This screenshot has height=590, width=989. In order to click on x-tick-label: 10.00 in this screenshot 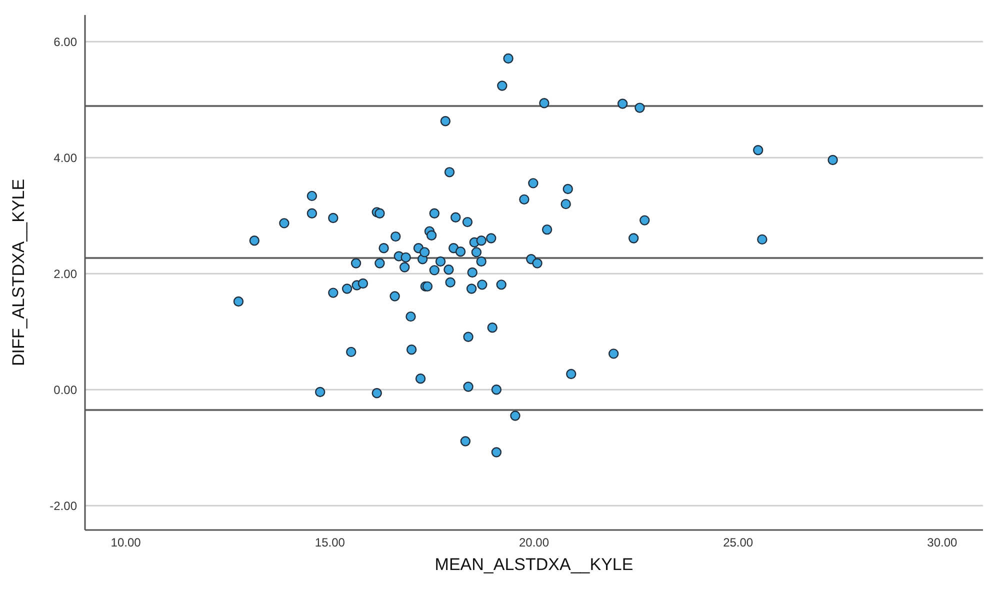, I will do `click(126, 543)`.